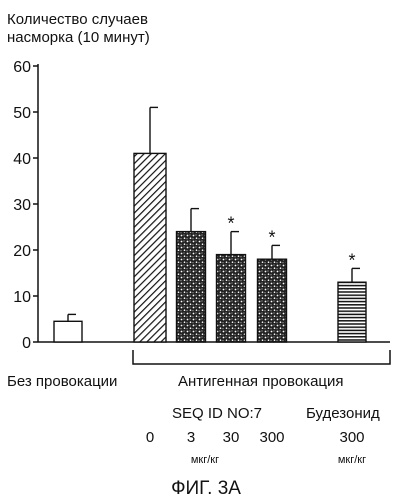 The width and height of the screenshot is (401, 500). Describe the element at coordinates (206, 488) in the screenshot. I see `figure-label: ФИГ. 3A` at that location.